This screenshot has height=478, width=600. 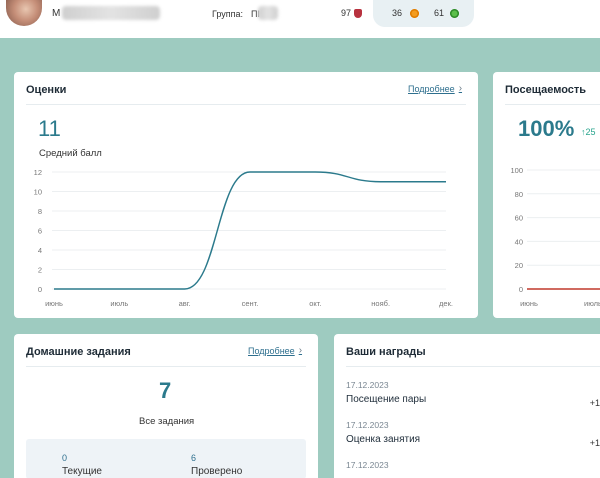 I want to click on attendance-trend-value: 25, so click(x=590, y=132).